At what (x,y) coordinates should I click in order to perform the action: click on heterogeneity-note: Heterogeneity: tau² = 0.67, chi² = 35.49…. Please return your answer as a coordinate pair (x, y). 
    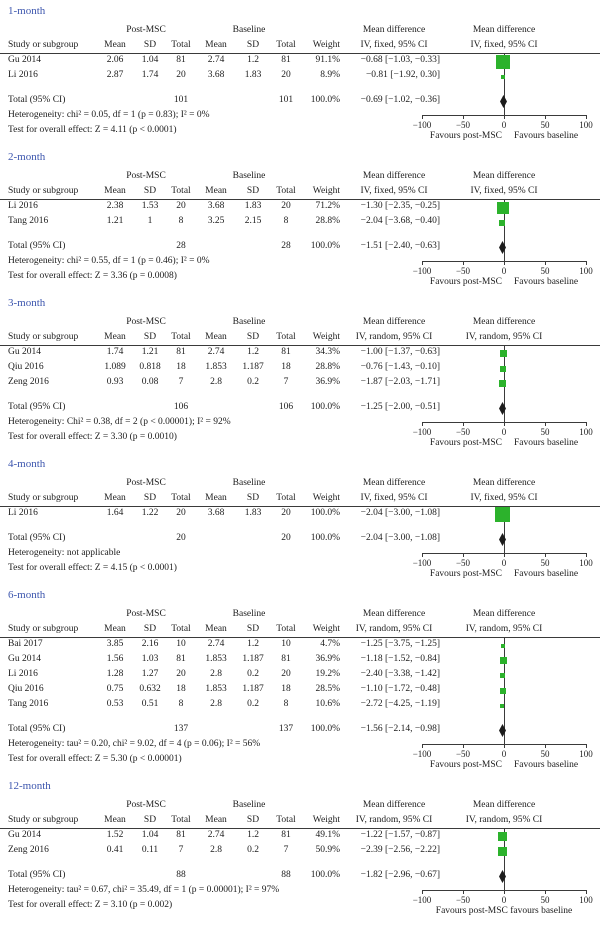
    Looking at the image, I should click on (144, 890).